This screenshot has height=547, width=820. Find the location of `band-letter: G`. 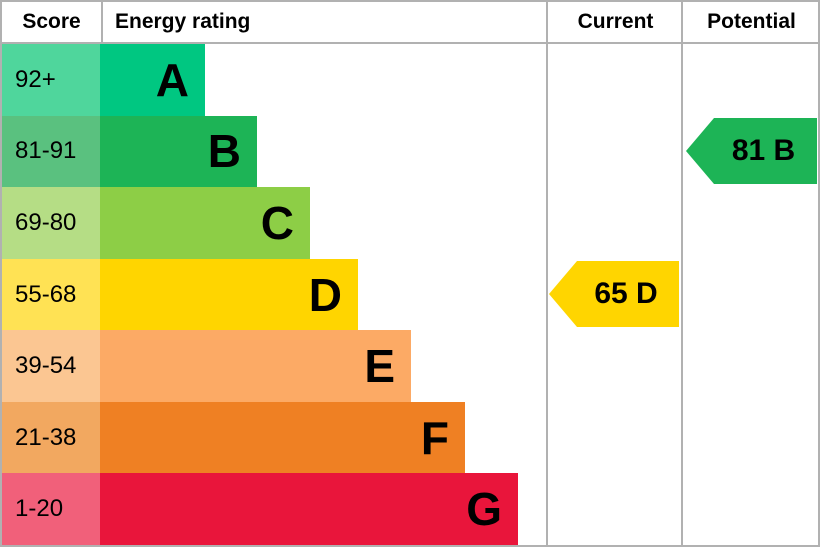

band-letter: G is located at coordinates (484, 509).